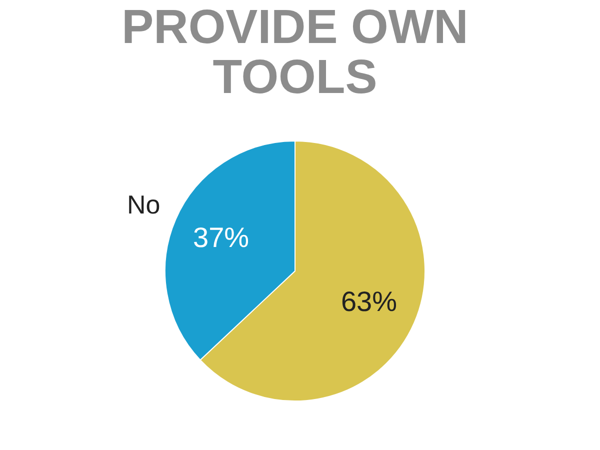 The image size is (600, 450). What do you see at coordinates (368, 302) in the screenshot?
I see `data-label: 63%` at bounding box center [368, 302].